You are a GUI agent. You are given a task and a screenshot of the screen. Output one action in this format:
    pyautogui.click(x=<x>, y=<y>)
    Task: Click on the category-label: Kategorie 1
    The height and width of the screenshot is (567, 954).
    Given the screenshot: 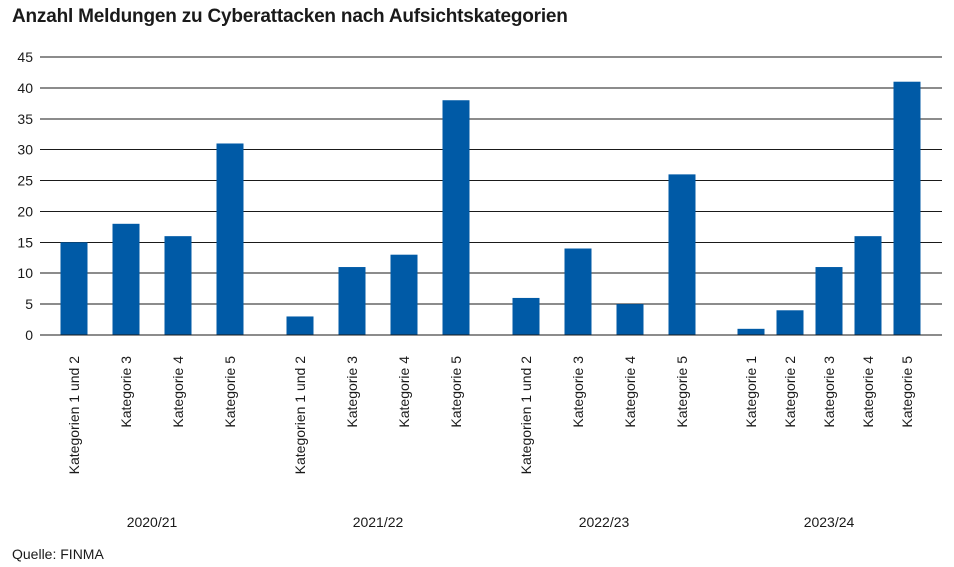 What is the action you would take?
    pyautogui.click(x=751, y=392)
    